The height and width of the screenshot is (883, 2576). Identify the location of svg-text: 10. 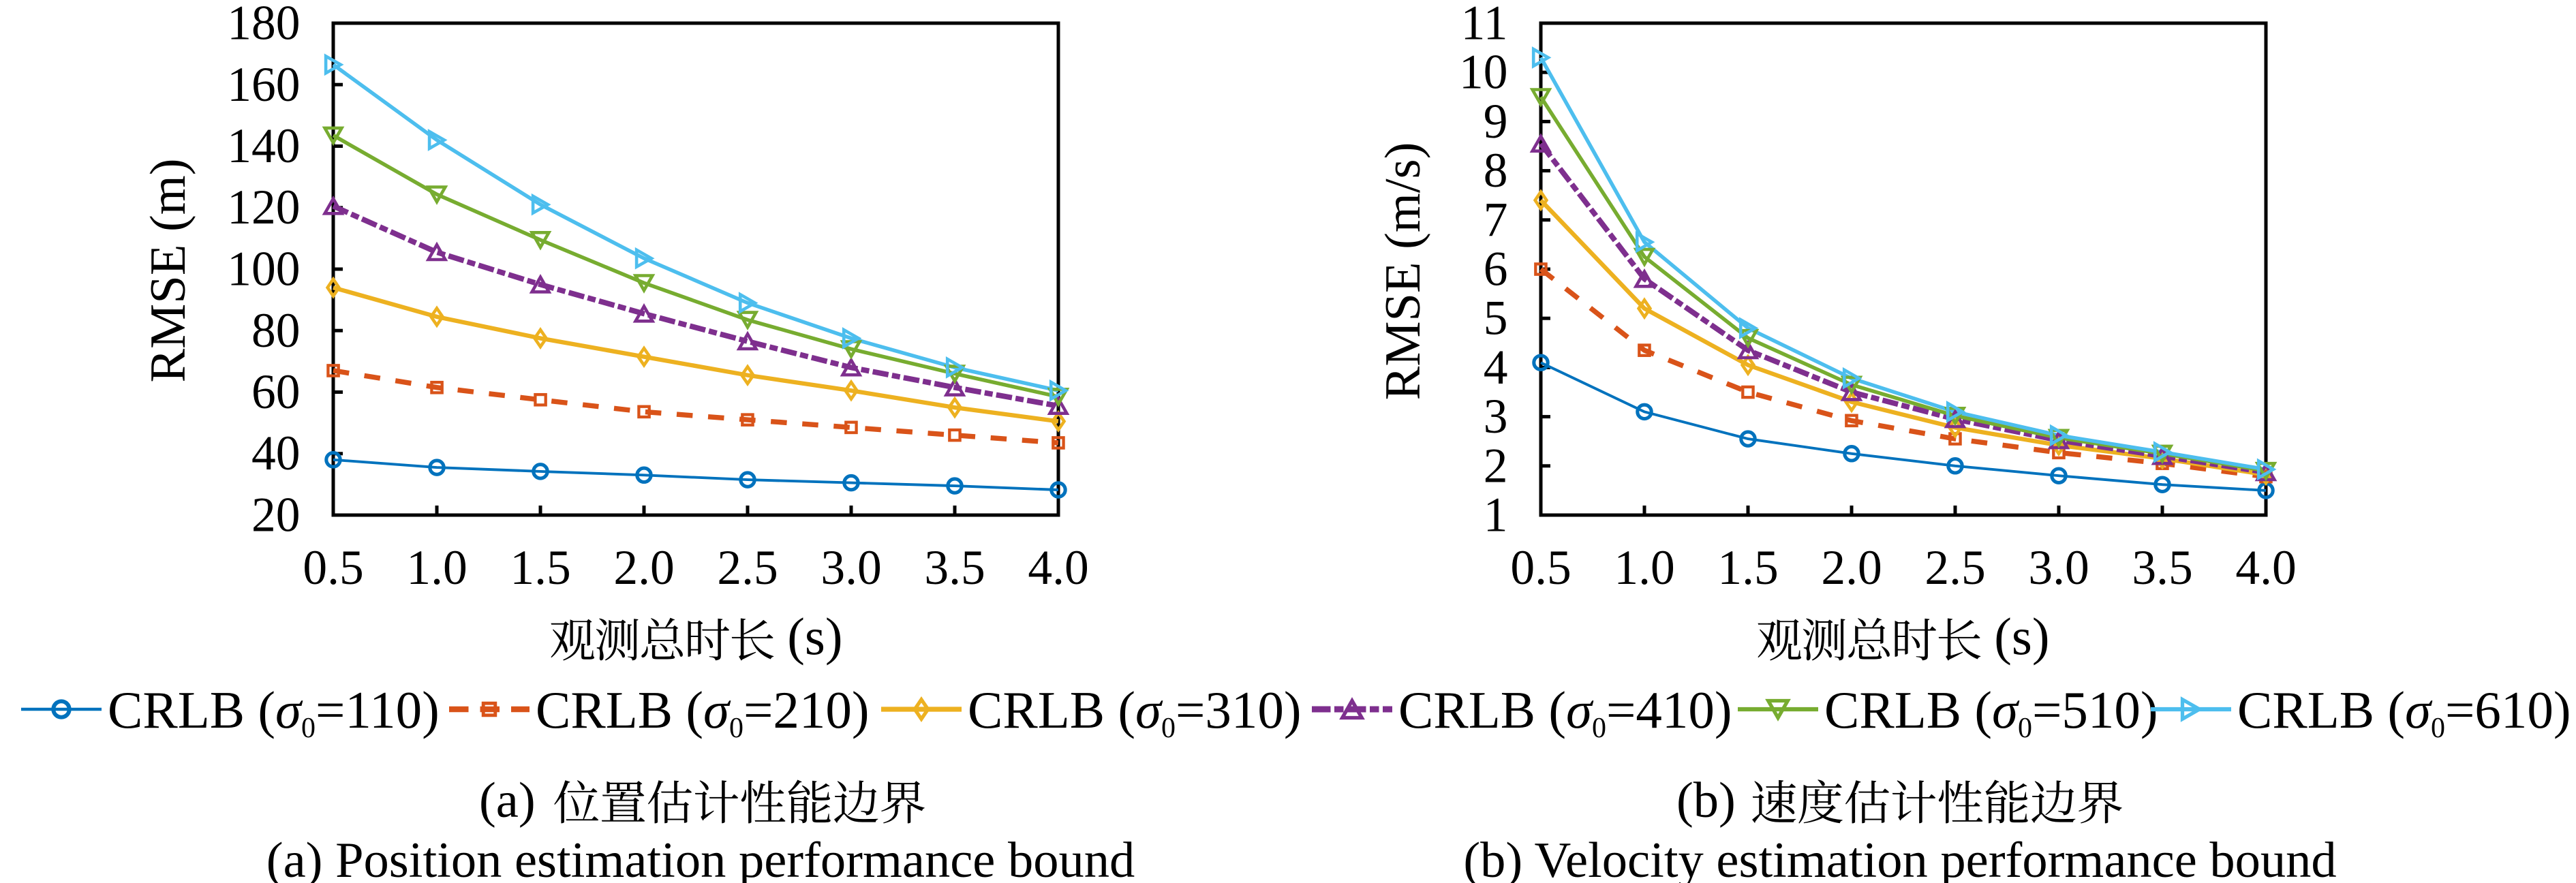
(1483, 72).